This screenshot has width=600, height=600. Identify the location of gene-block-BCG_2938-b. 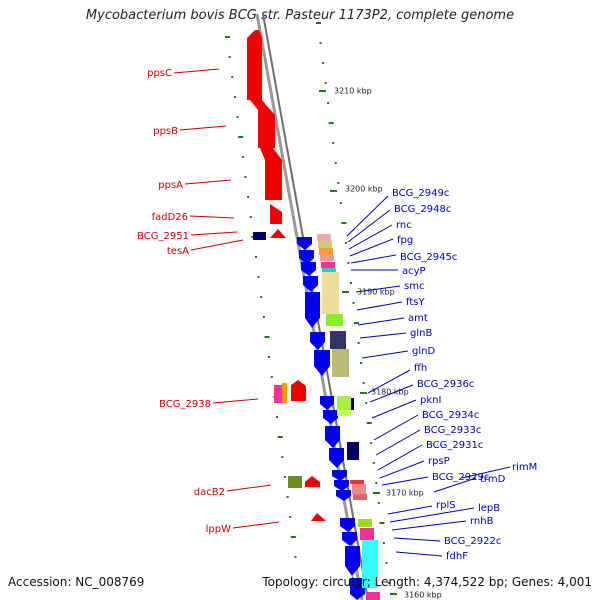
(284, 393).